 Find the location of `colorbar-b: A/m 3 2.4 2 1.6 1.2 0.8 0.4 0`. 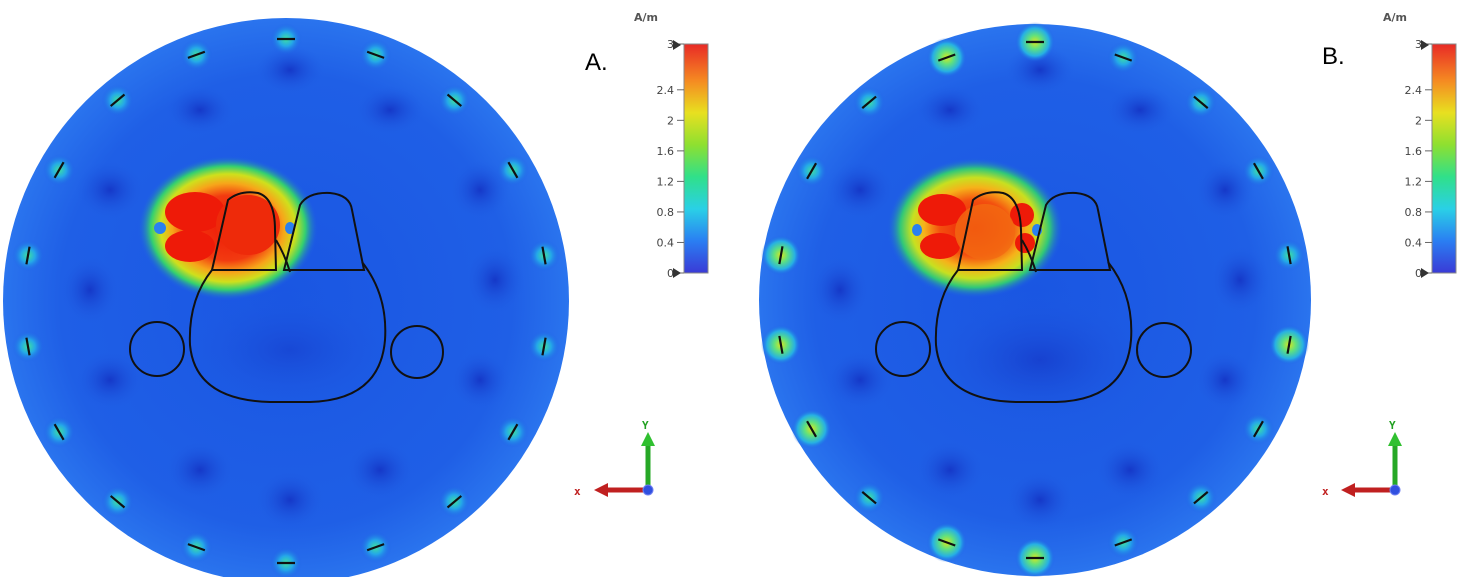

colorbar-b: A/m 3 2.4 2 1.6 1.2 0.8 0.4 0 is located at coordinates (1420, 145).